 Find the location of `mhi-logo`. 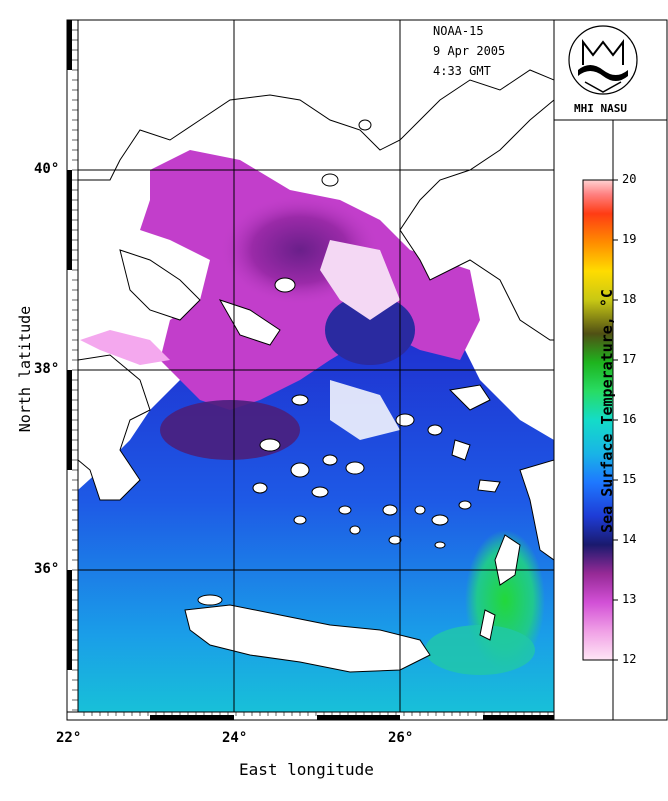

mhi-logo is located at coordinates (603, 60).